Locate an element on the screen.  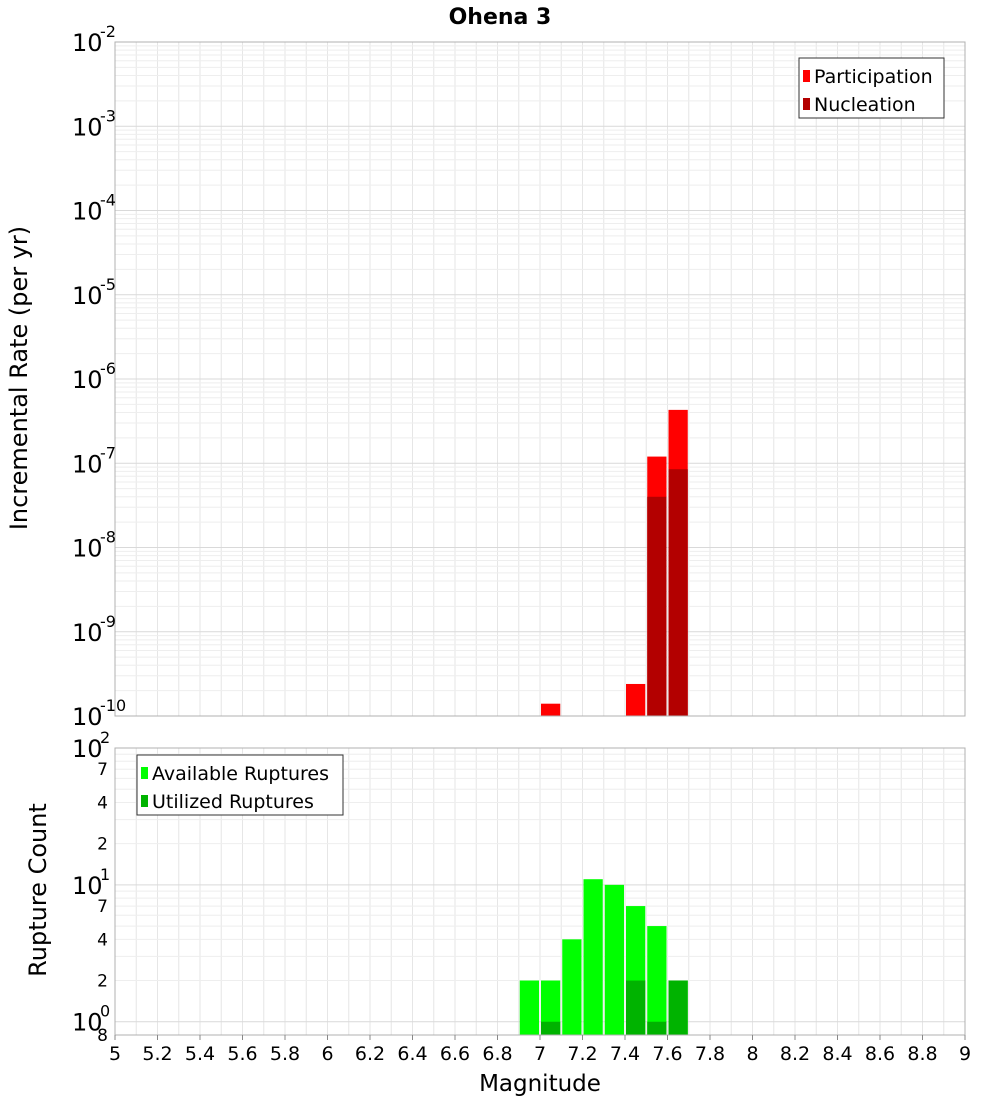
rupture-count-legend: Available Ruptures Utilized Ruptures is located at coordinates (240, 785).